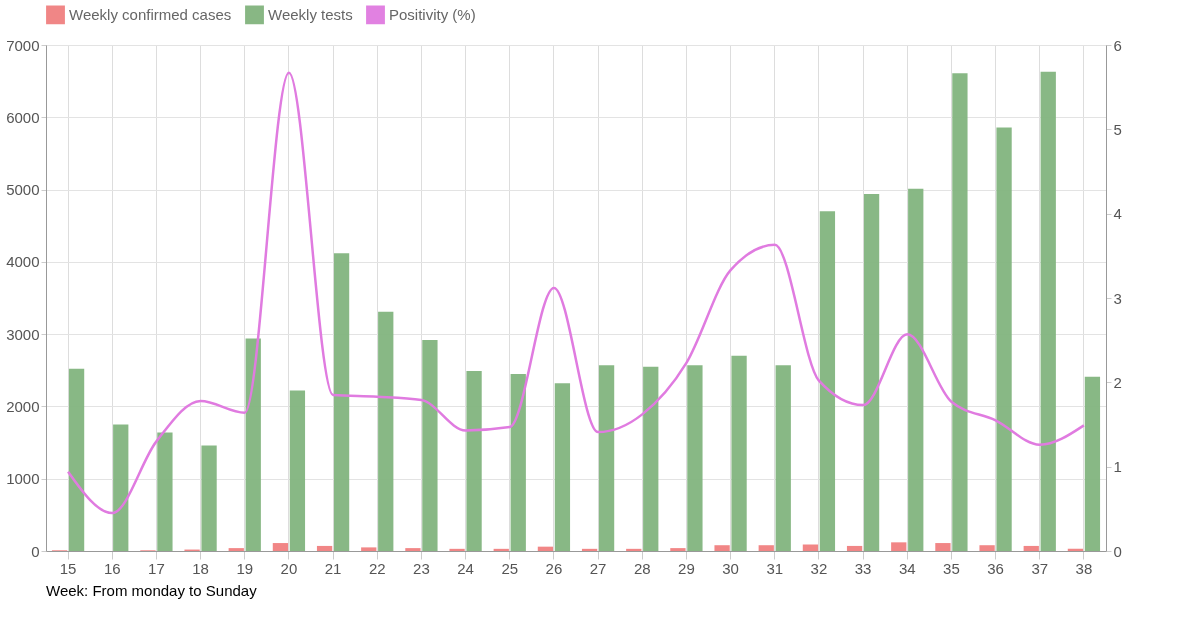 This screenshot has width=1200, height=626. I want to click on x-tick-label: 16, so click(112, 568).